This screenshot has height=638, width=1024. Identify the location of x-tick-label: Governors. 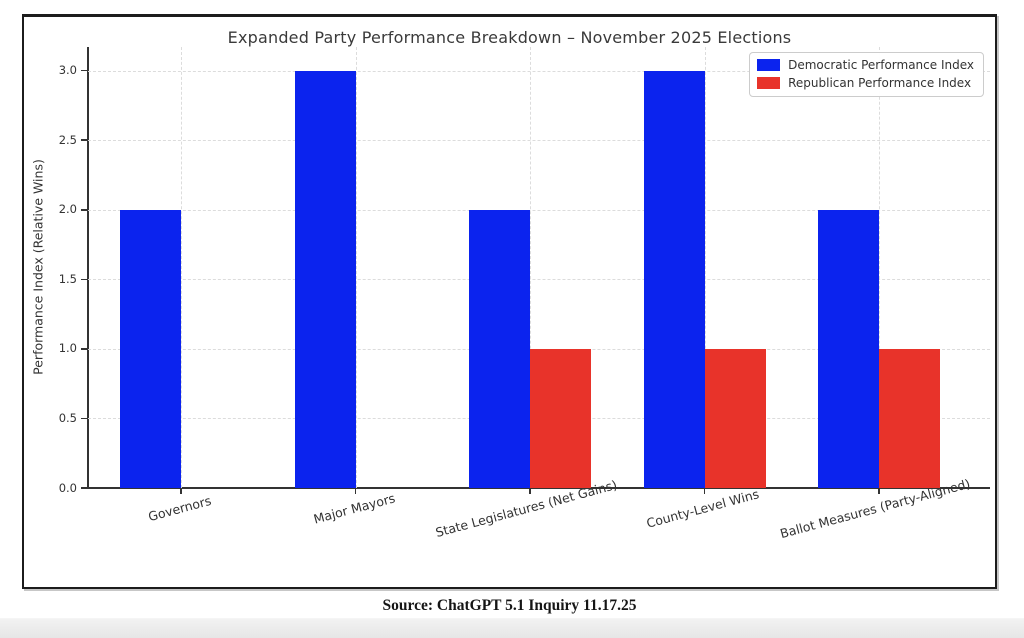
(179, 508).